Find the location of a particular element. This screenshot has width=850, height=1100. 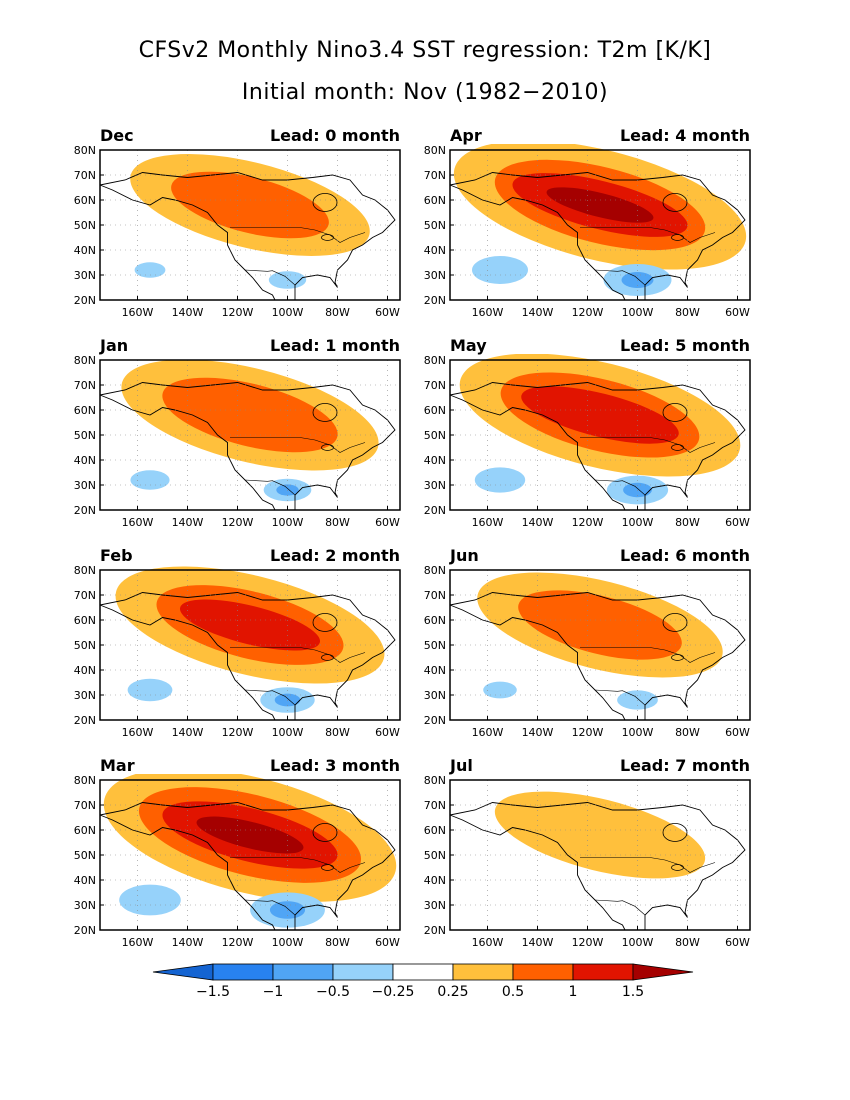

panel-lead-label: Lead: 2 month is located at coordinates (334, 555).